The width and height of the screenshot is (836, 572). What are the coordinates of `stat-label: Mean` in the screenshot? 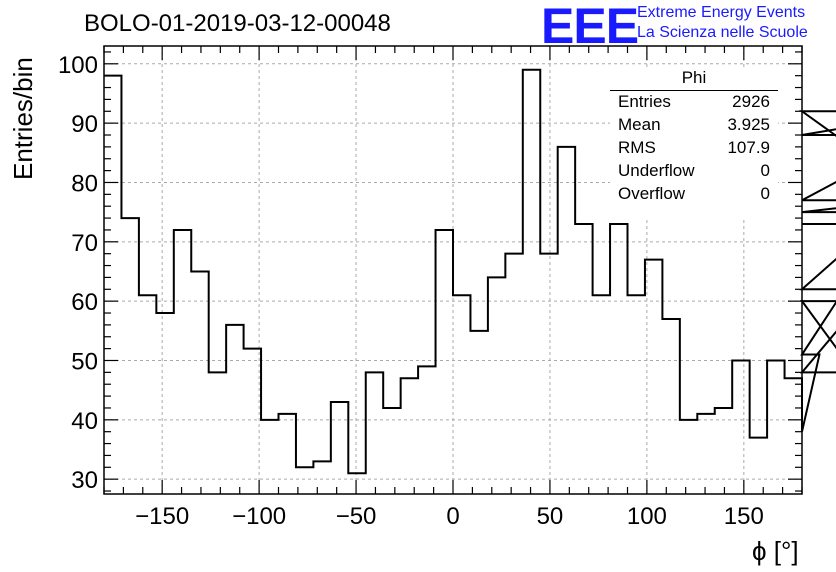 It's located at (639, 124).